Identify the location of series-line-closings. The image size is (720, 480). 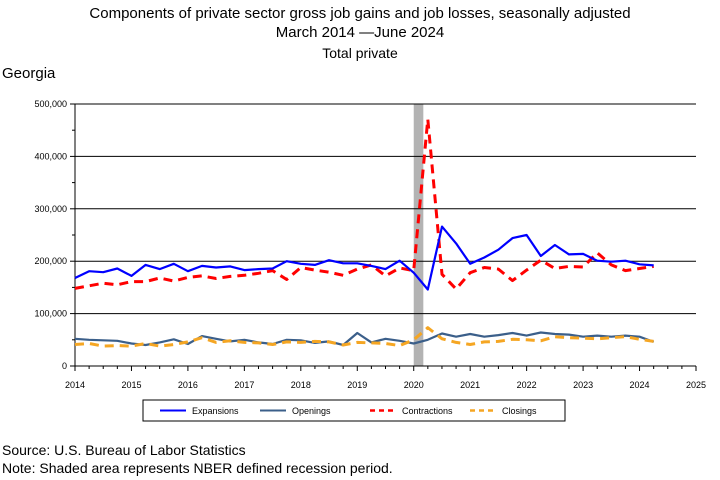
(364, 337).